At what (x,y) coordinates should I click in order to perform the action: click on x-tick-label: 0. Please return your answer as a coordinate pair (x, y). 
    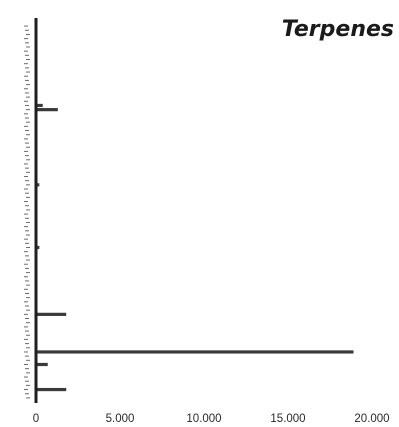
    Looking at the image, I should click on (36, 419).